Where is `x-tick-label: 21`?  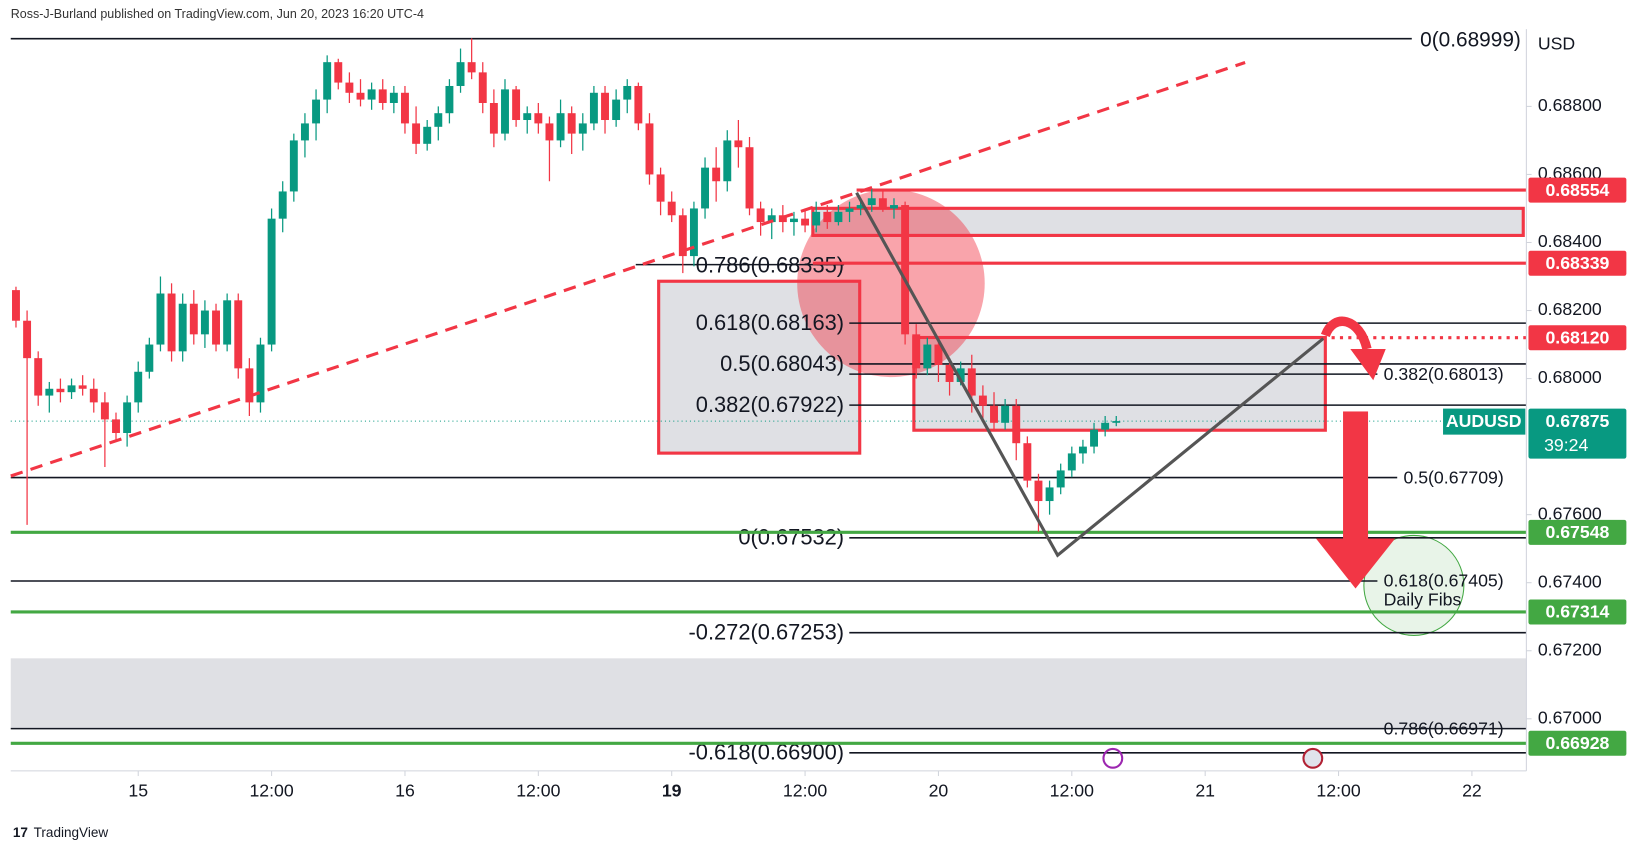
x-tick-label: 21 is located at coordinates (1205, 790).